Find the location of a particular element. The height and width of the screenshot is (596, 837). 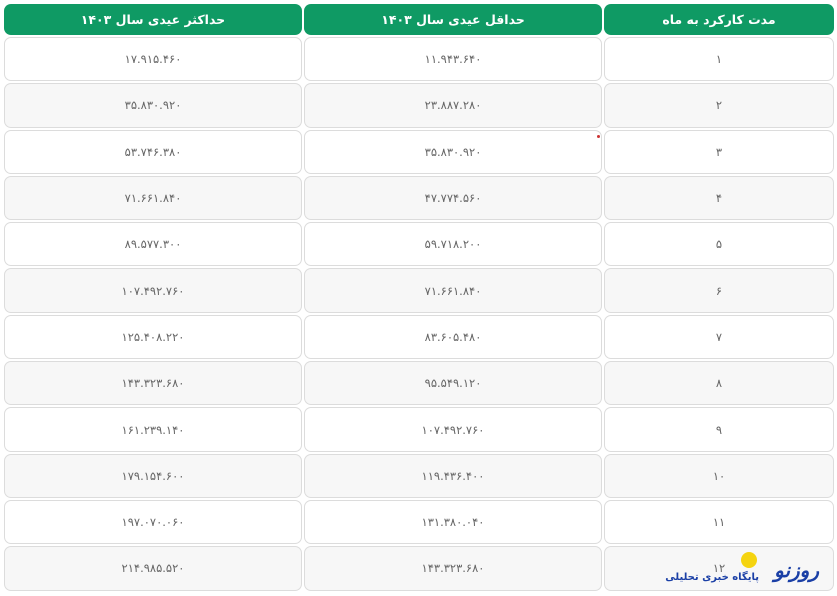

table-cell-min: ۱۱.۹۴۳.۶۴۰ is located at coordinates (453, 59).